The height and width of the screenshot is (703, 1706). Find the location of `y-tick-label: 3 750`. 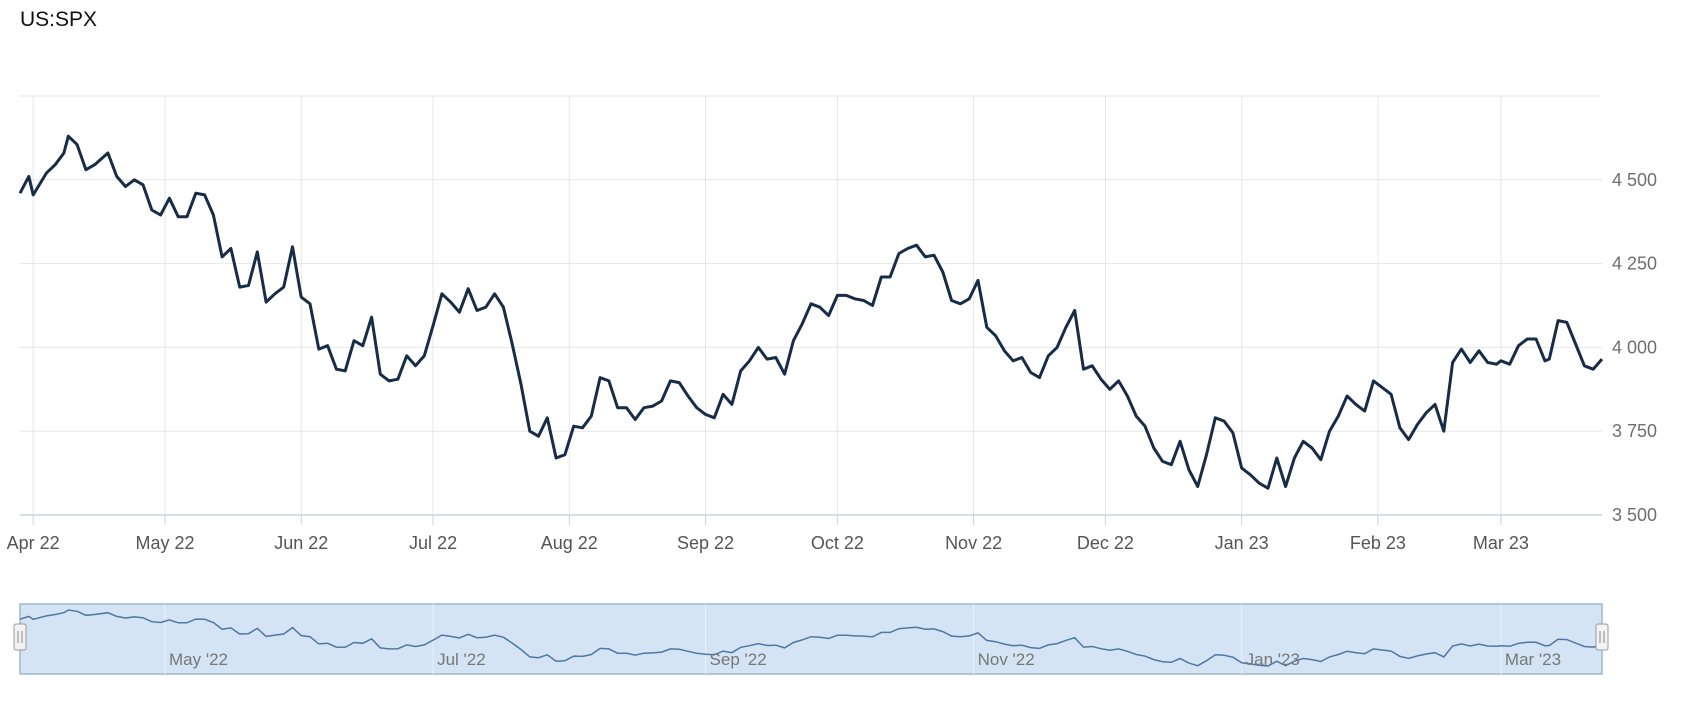

y-tick-label: 3 750 is located at coordinates (1634, 431).